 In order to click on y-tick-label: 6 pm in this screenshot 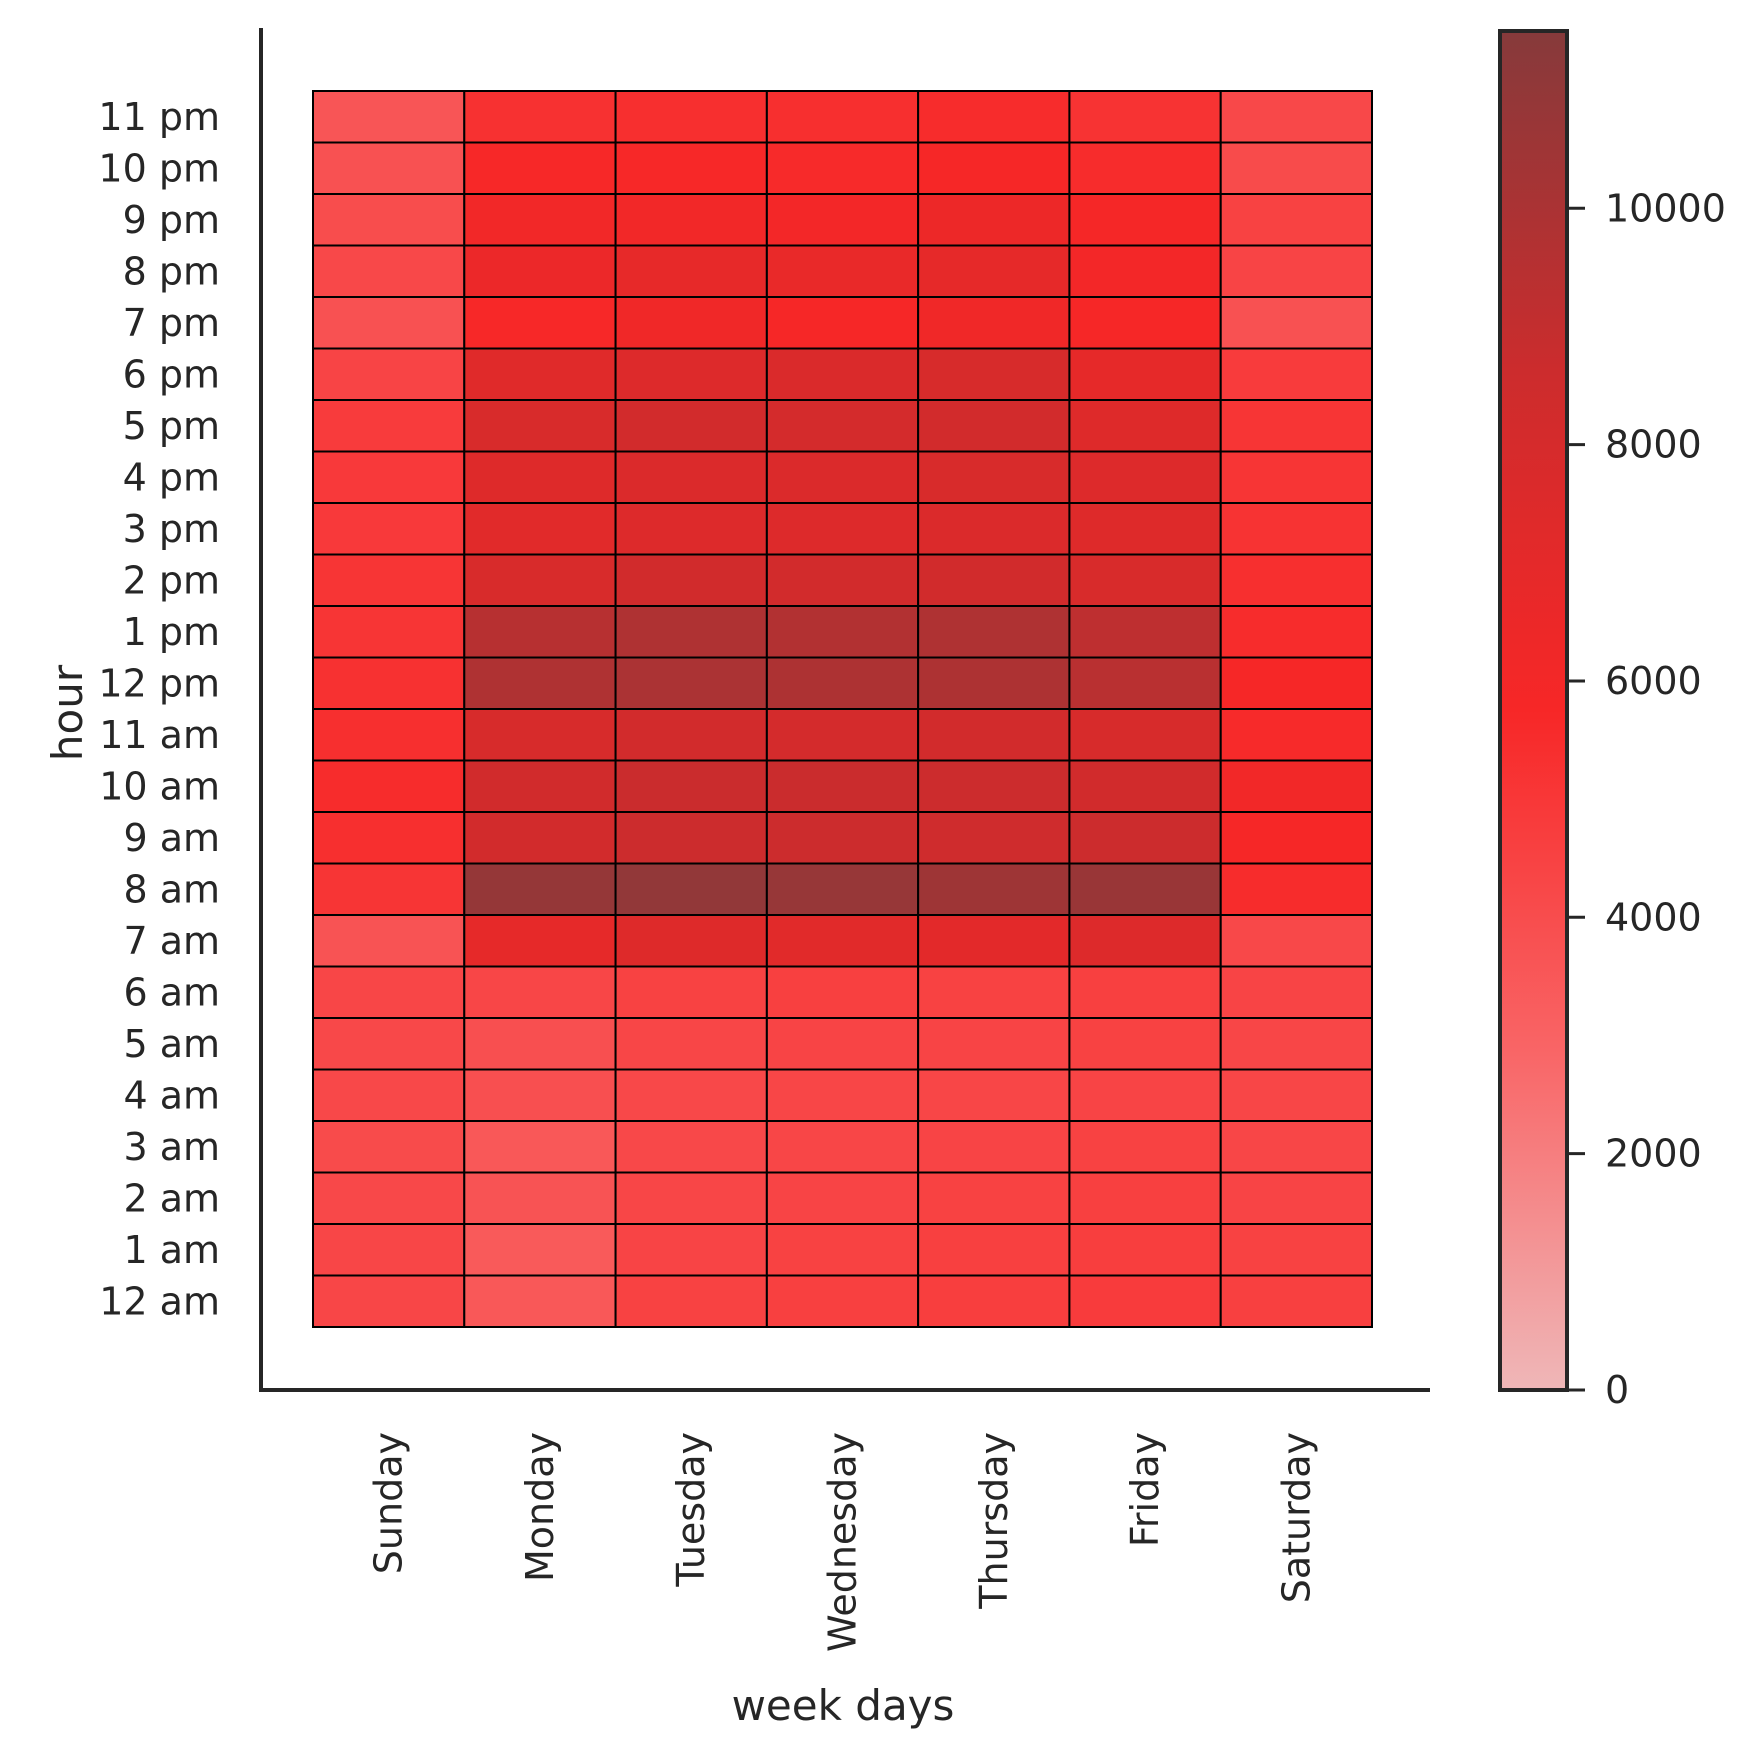, I will do `click(171, 374)`.